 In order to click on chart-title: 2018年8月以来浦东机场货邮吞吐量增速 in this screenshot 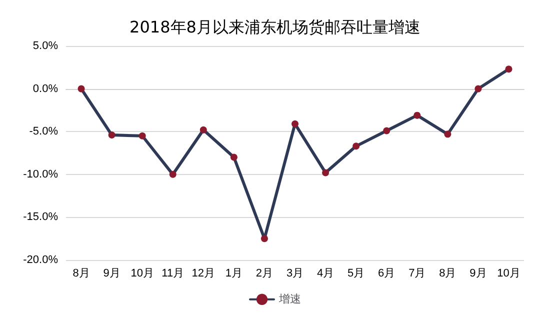, I will do `click(275, 27)`.